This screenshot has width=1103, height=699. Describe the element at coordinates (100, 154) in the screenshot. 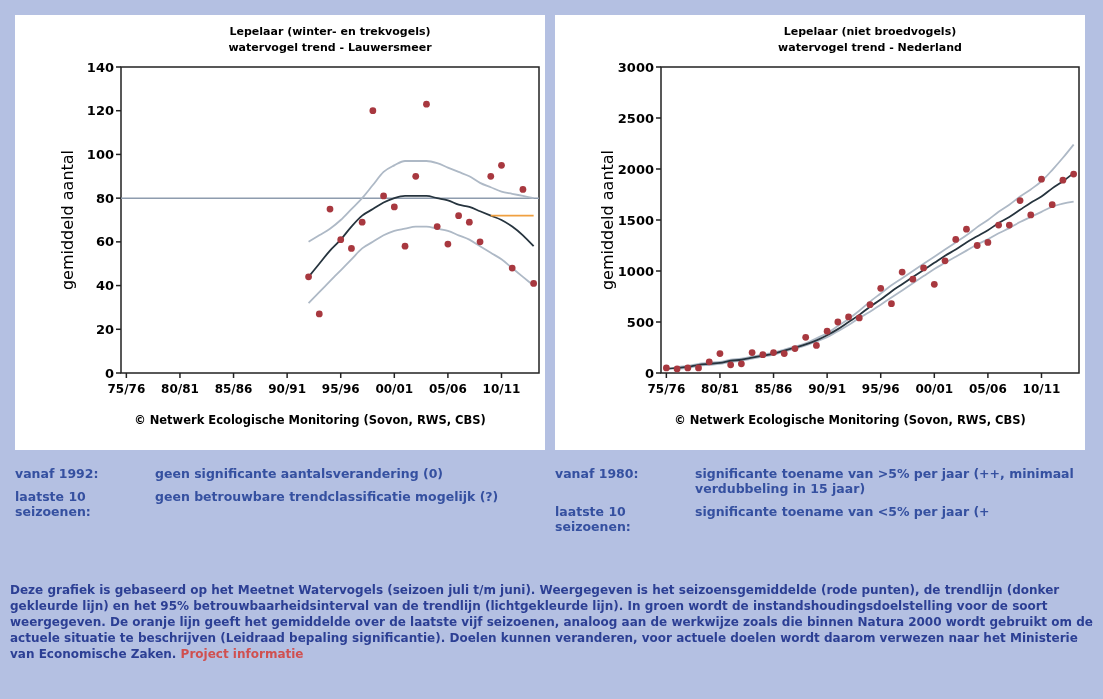

I see `y-tick-label: 100` at that location.